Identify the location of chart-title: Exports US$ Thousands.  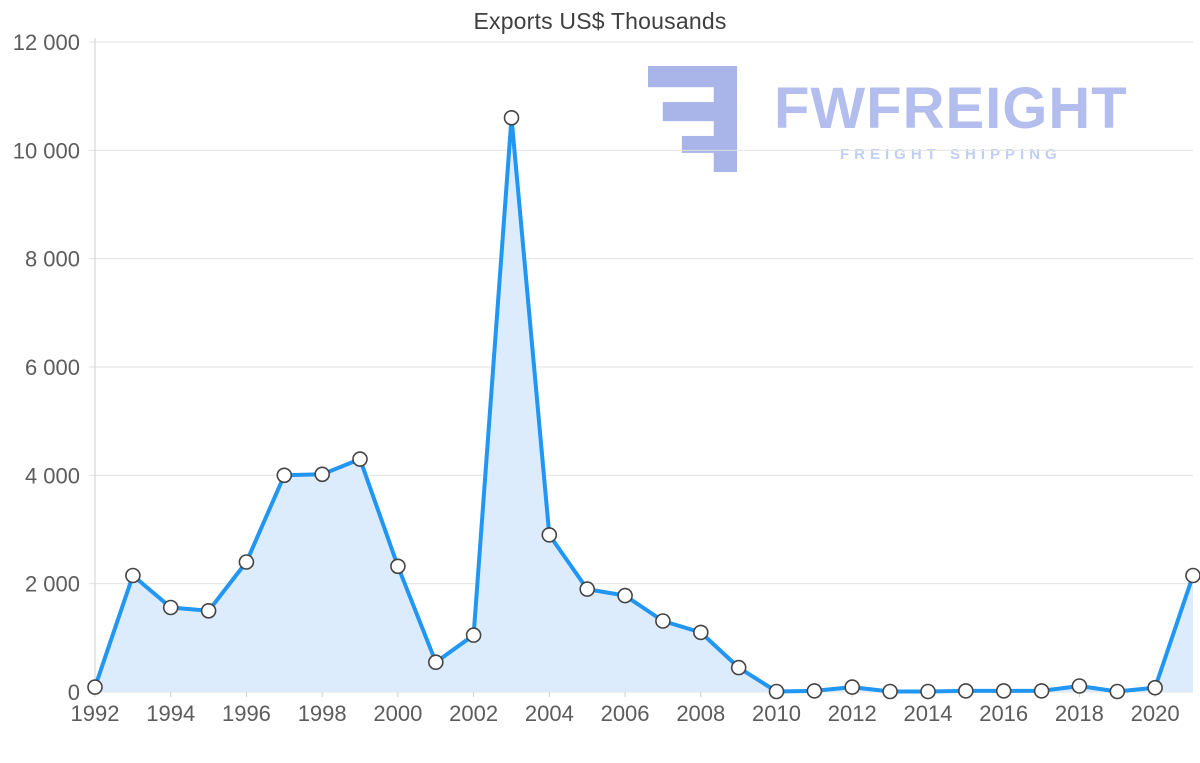
(600, 21).